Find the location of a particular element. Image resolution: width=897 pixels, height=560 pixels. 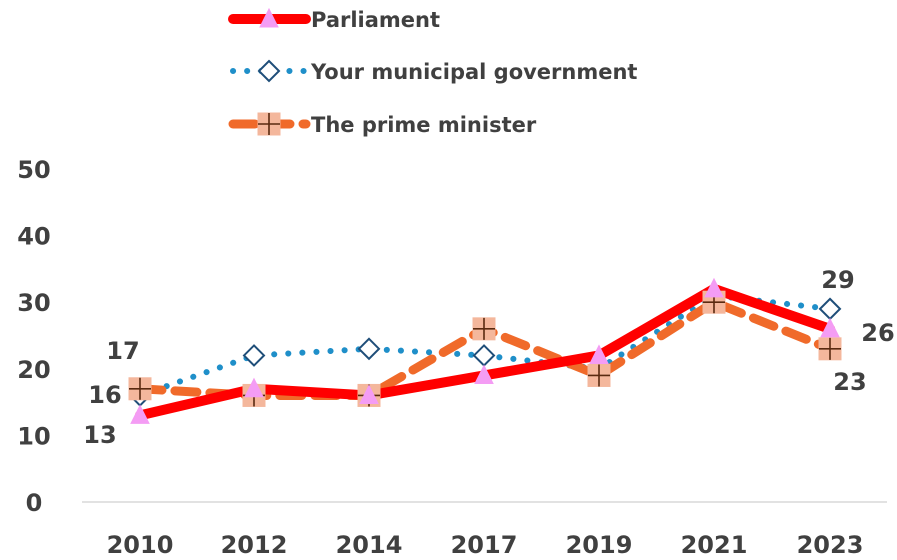

y-tick-label: 20 is located at coordinates (33, 370).